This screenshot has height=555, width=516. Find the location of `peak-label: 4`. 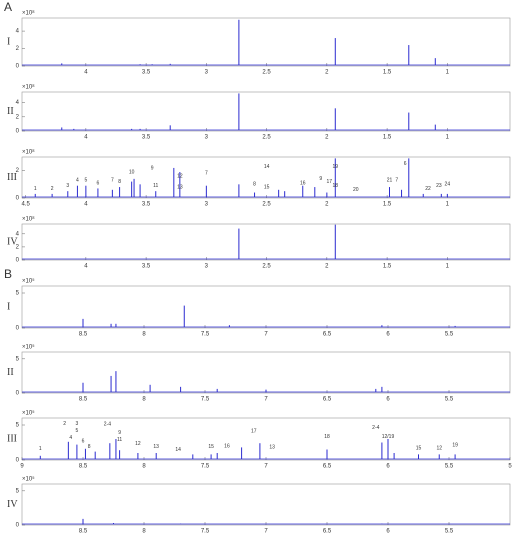

peak-label: 4 is located at coordinates (77, 181).